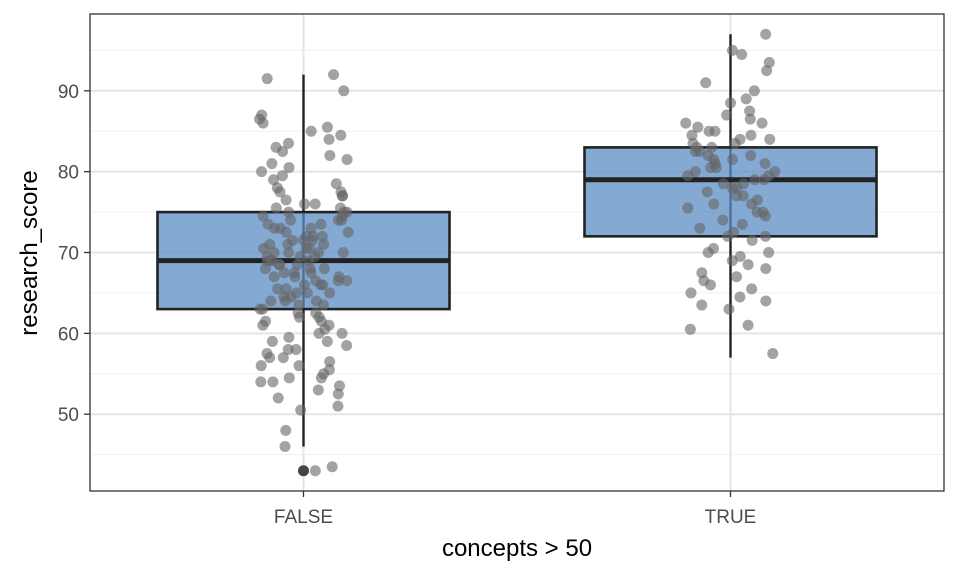 The height and width of the screenshot is (576, 960). Describe the element at coordinates (68, 415) in the screenshot. I see `y-tick-label: 50` at that location.